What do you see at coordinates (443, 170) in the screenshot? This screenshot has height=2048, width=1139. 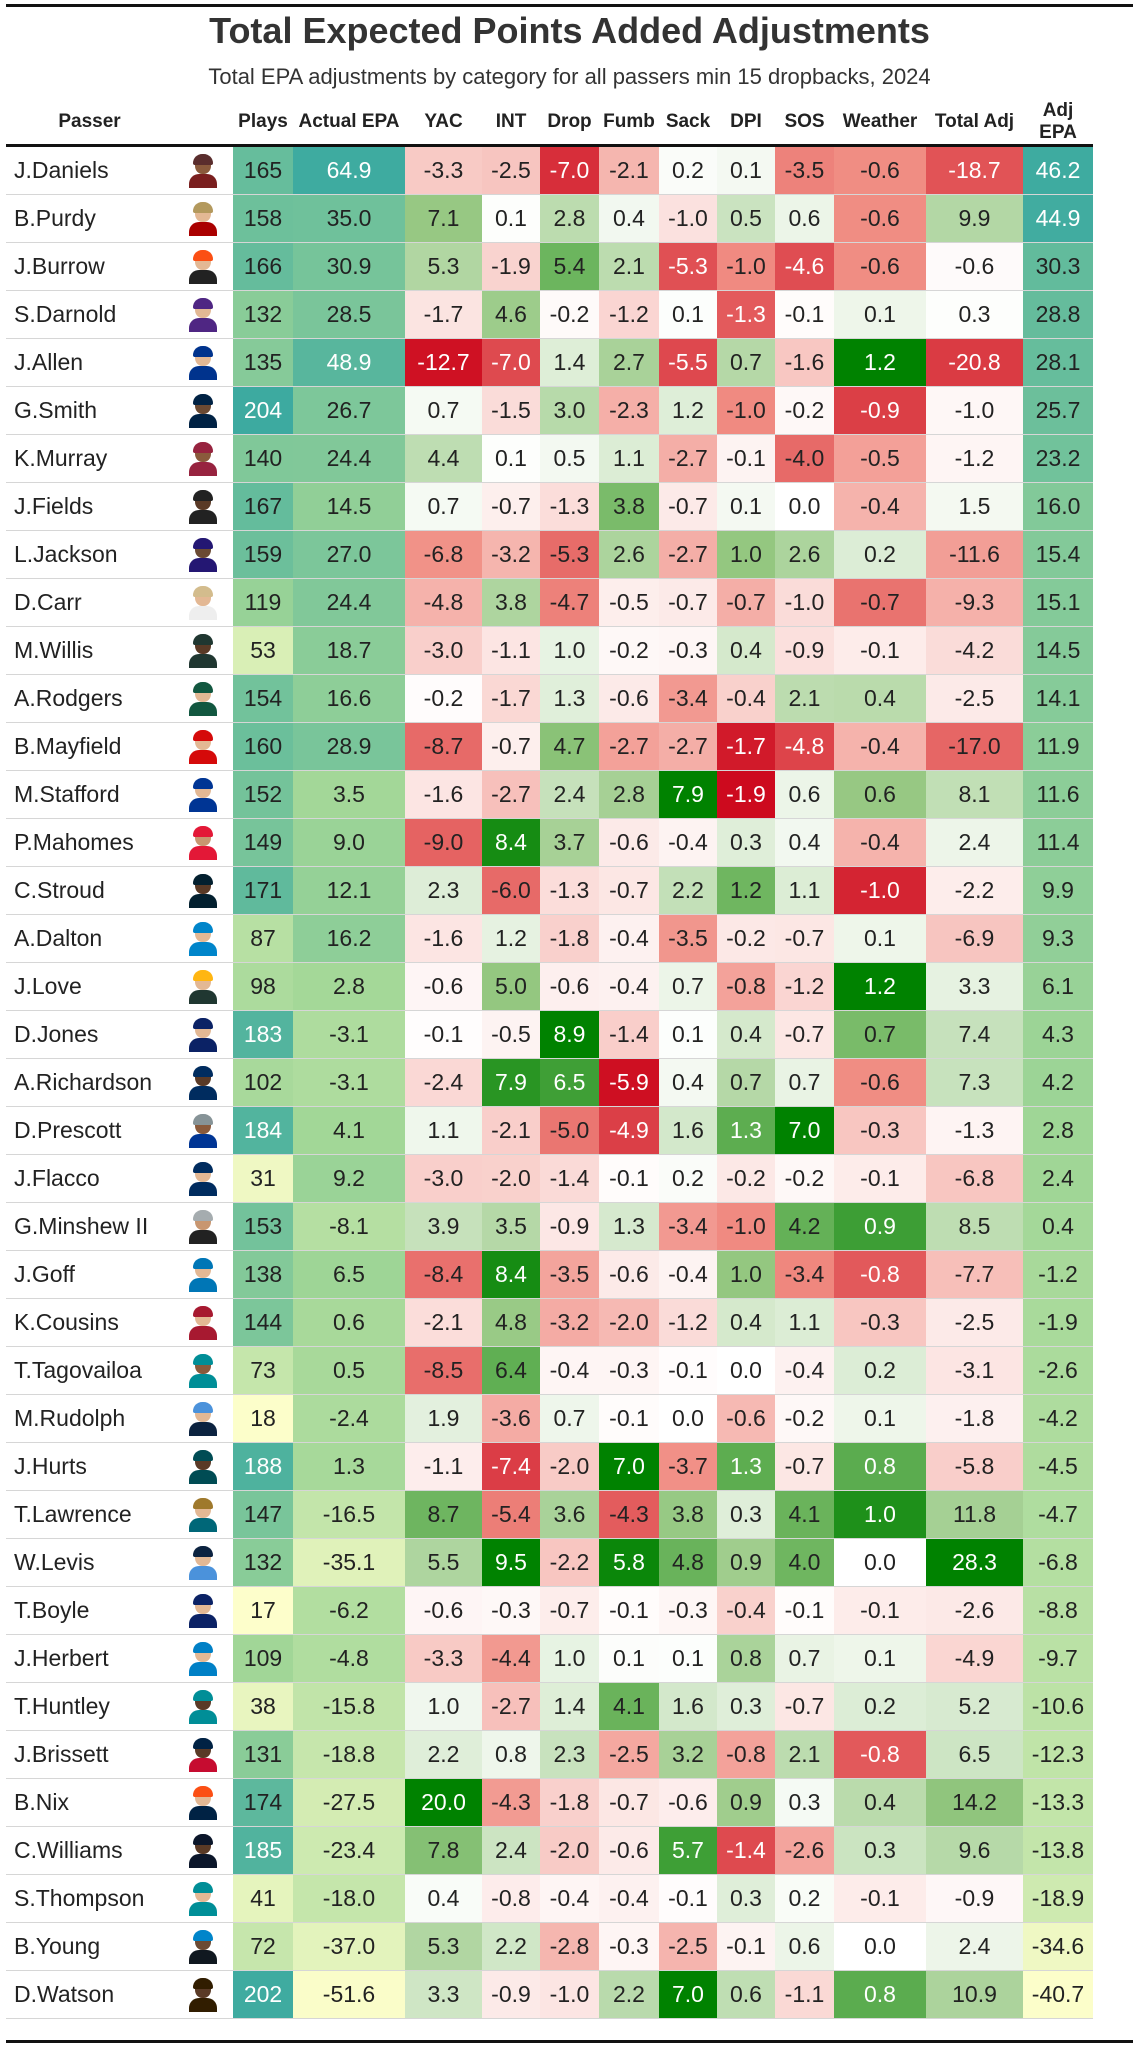 I see `cell-yac: -3.3` at bounding box center [443, 170].